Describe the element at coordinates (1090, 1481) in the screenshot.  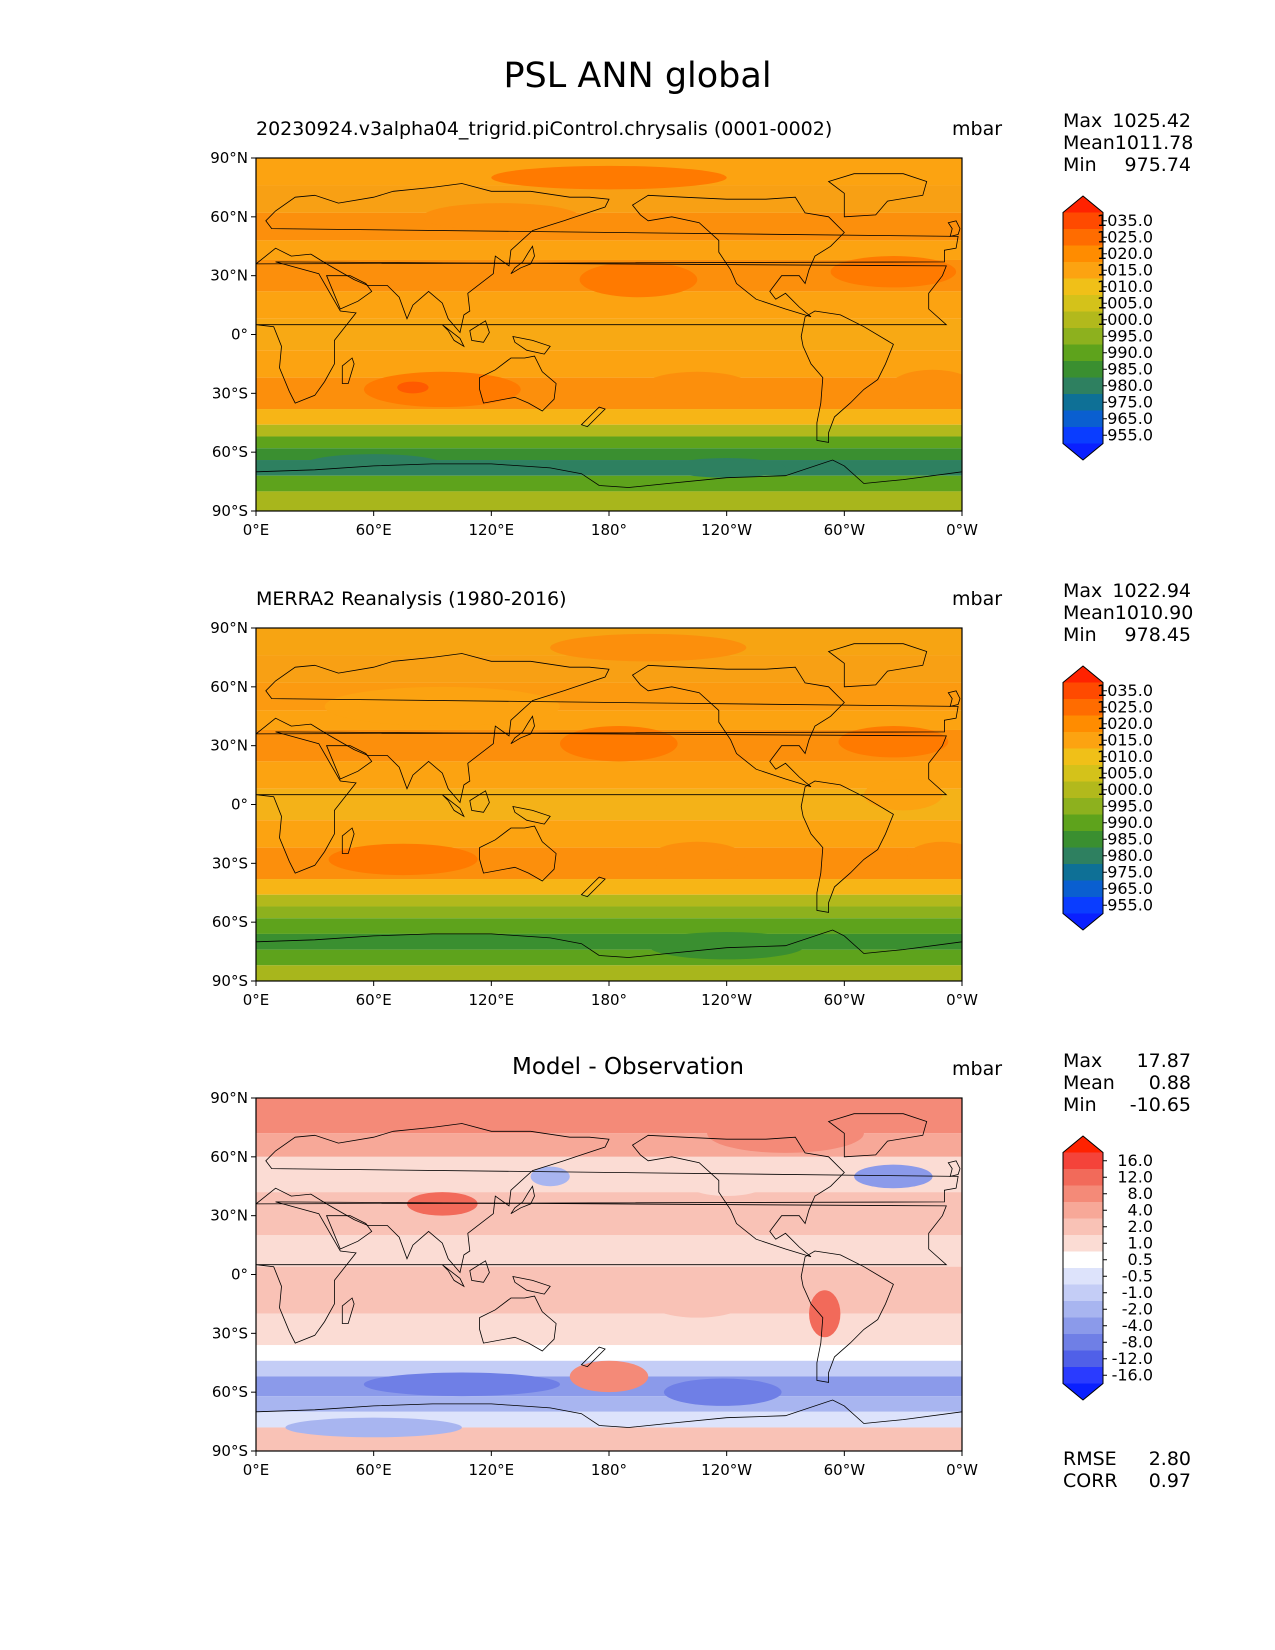
I see `corr-label: CORR` at that location.